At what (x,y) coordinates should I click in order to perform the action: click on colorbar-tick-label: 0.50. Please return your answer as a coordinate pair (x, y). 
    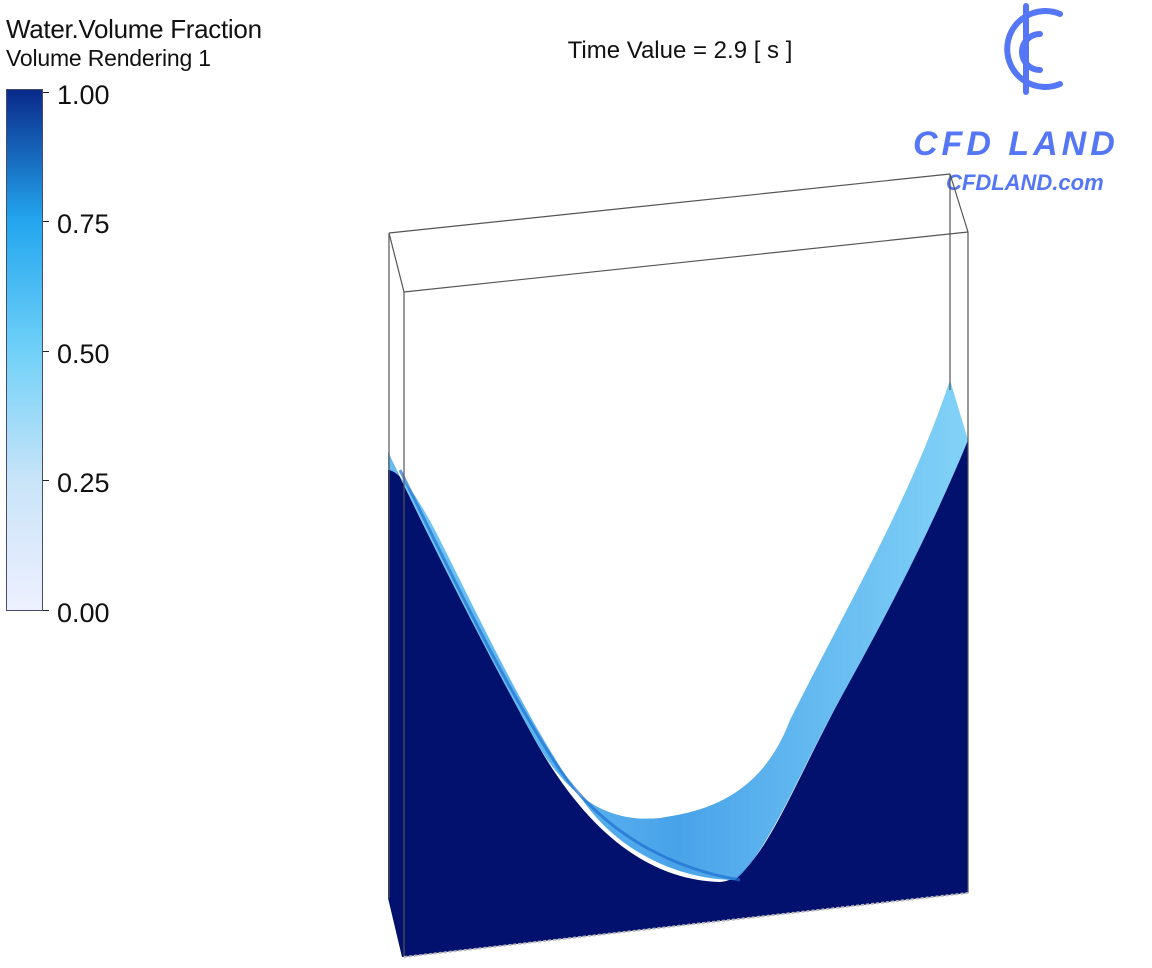
    Looking at the image, I should click on (83, 354).